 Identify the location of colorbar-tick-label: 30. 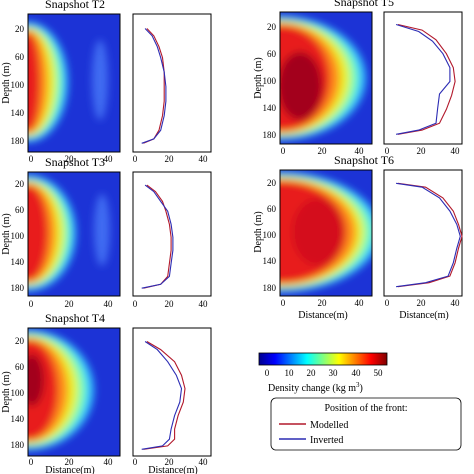
(334, 373).